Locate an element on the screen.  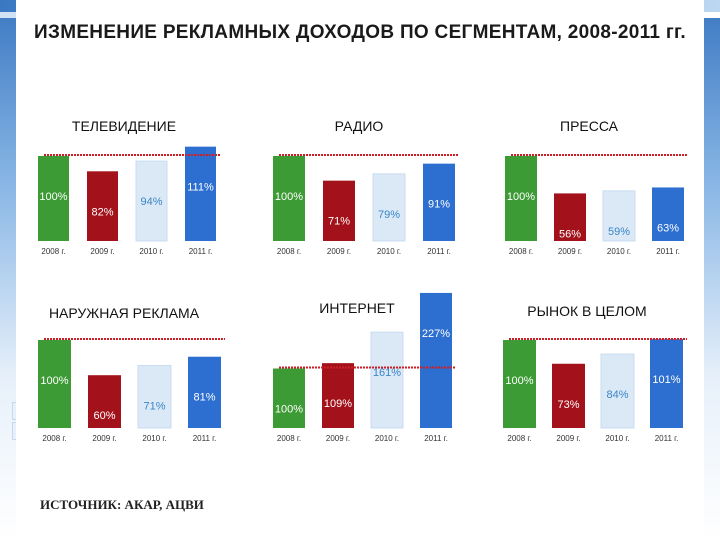
chart-6-tick-label-1: 2008 г. is located at coordinates (519, 438).